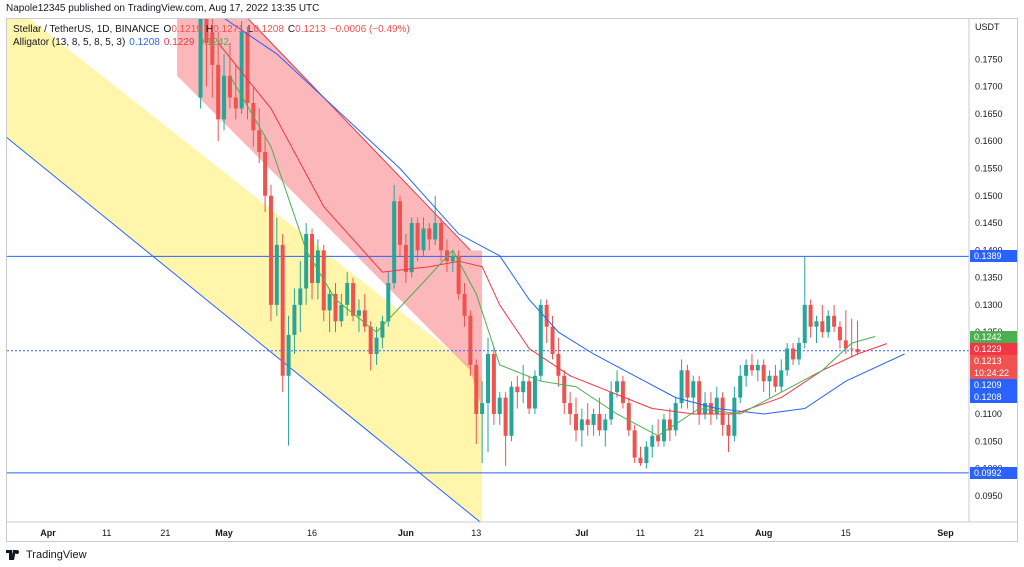 The image size is (1024, 567). Describe the element at coordinates (993, 336) in the screenshot. I see `price-label: 0.1242` at that location.